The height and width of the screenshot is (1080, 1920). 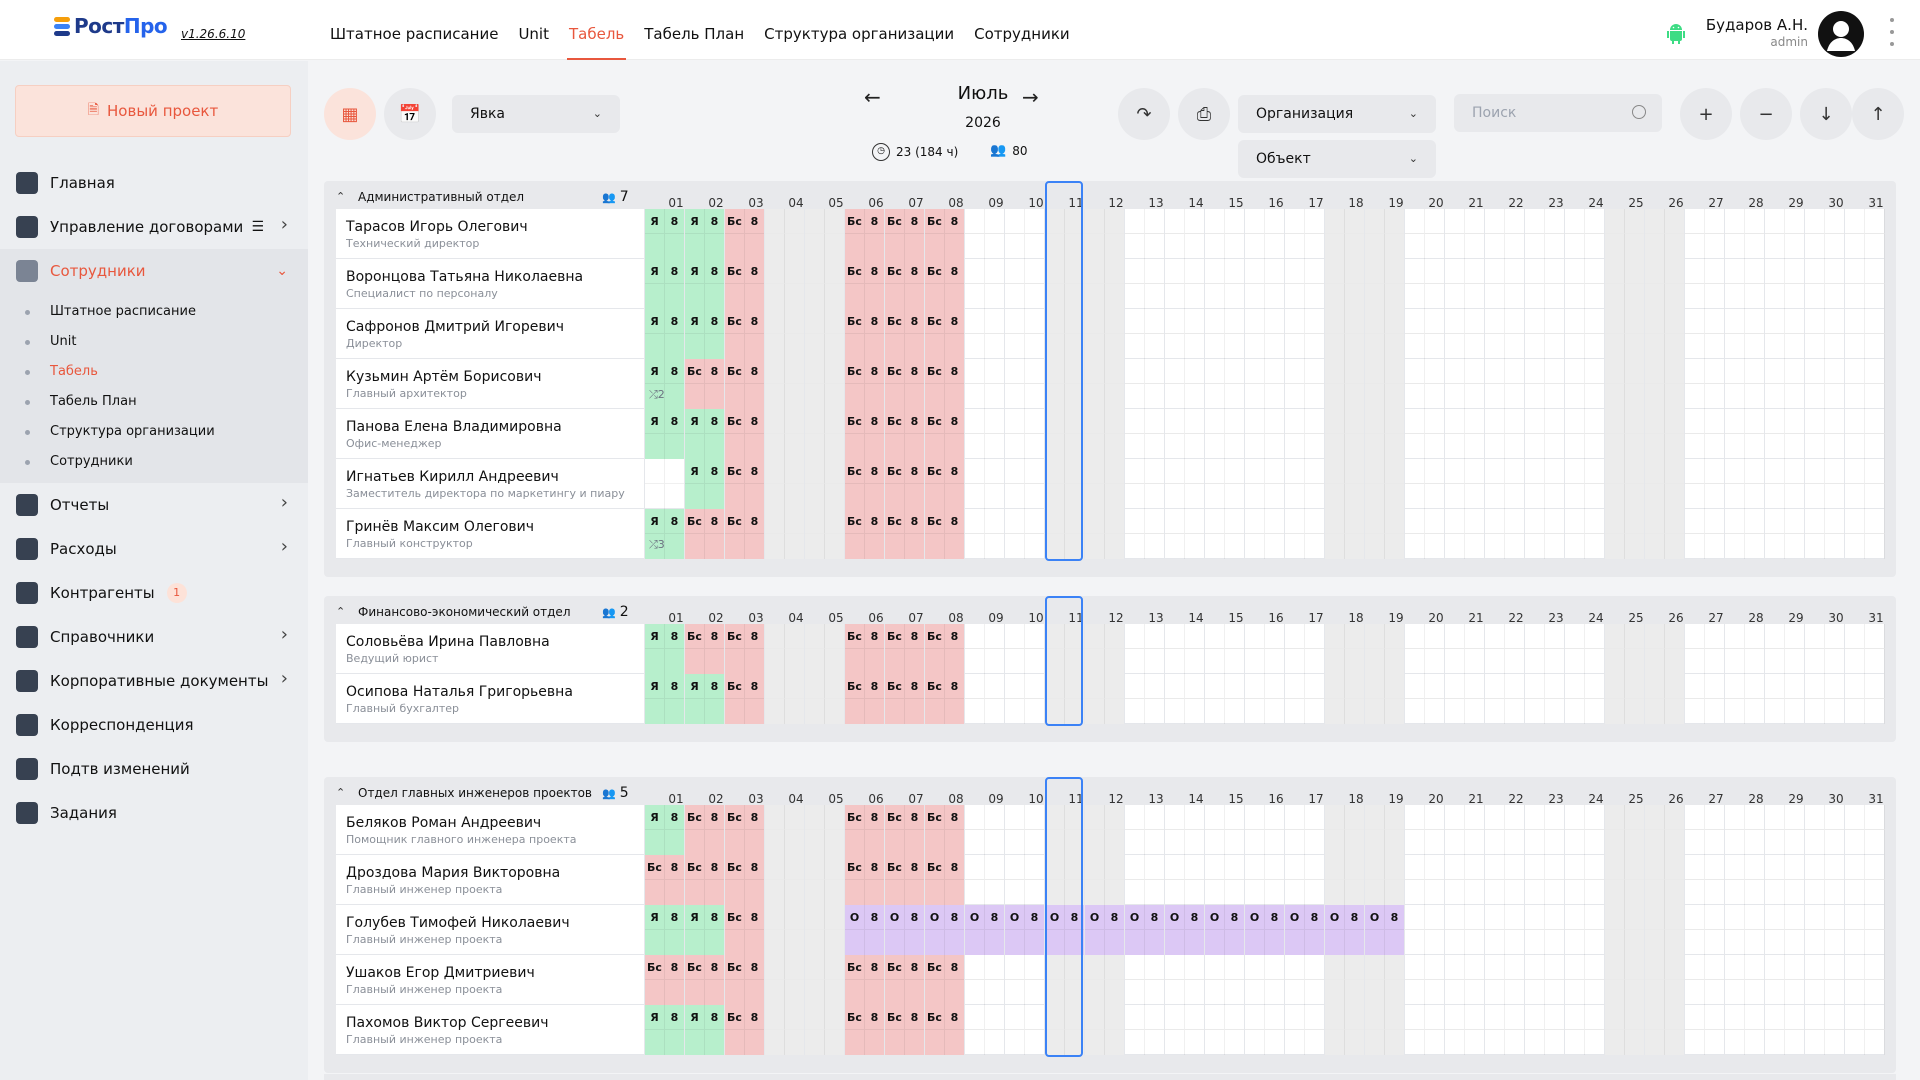 I want to click on avatar, so click(x=1841, y=34).